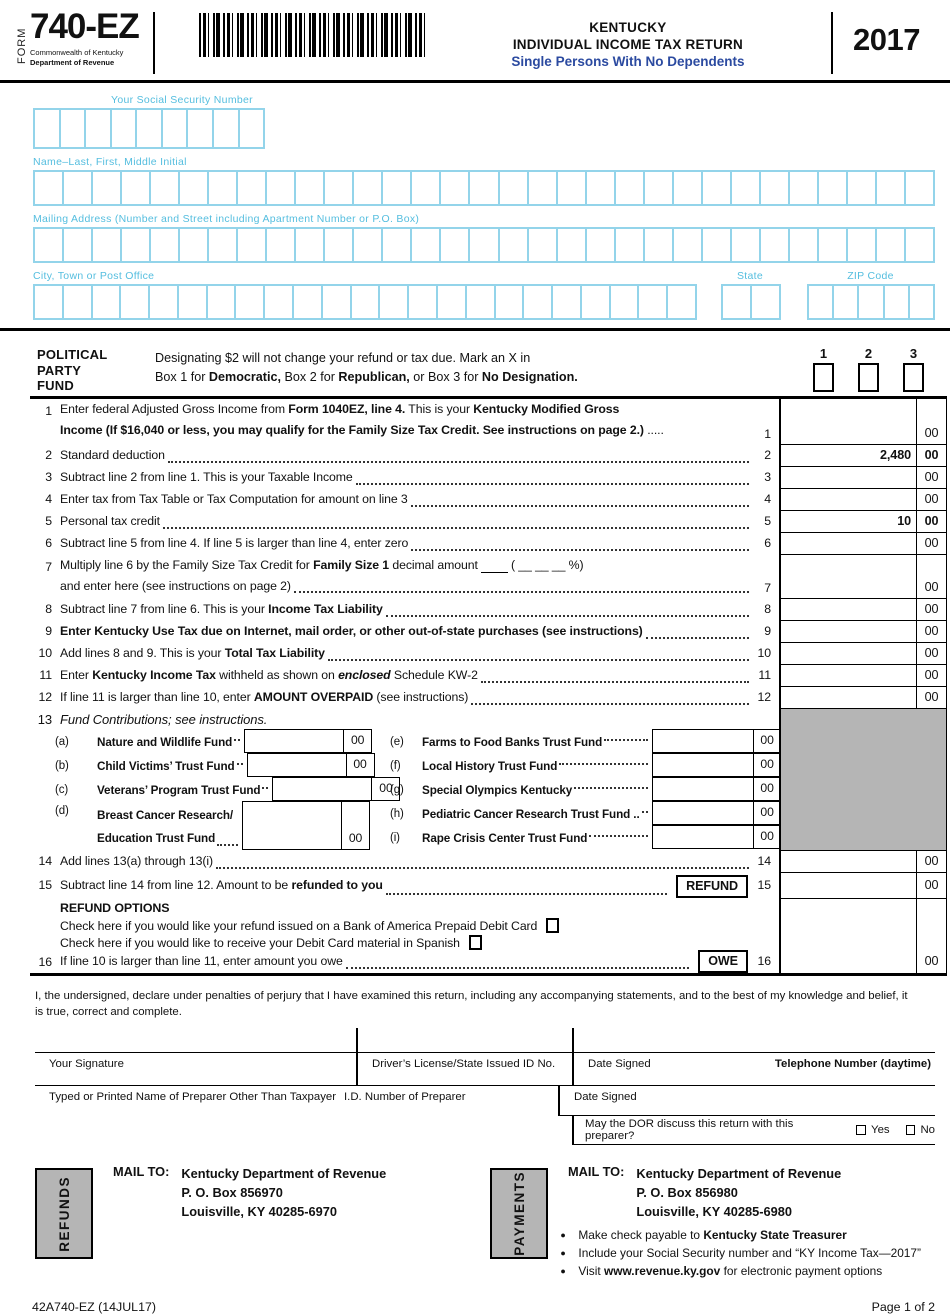  What do you see at coordinates (863, 522) in the screenshot?
I see `line-5-amount: 10 00` at bounding box center [863, 522].